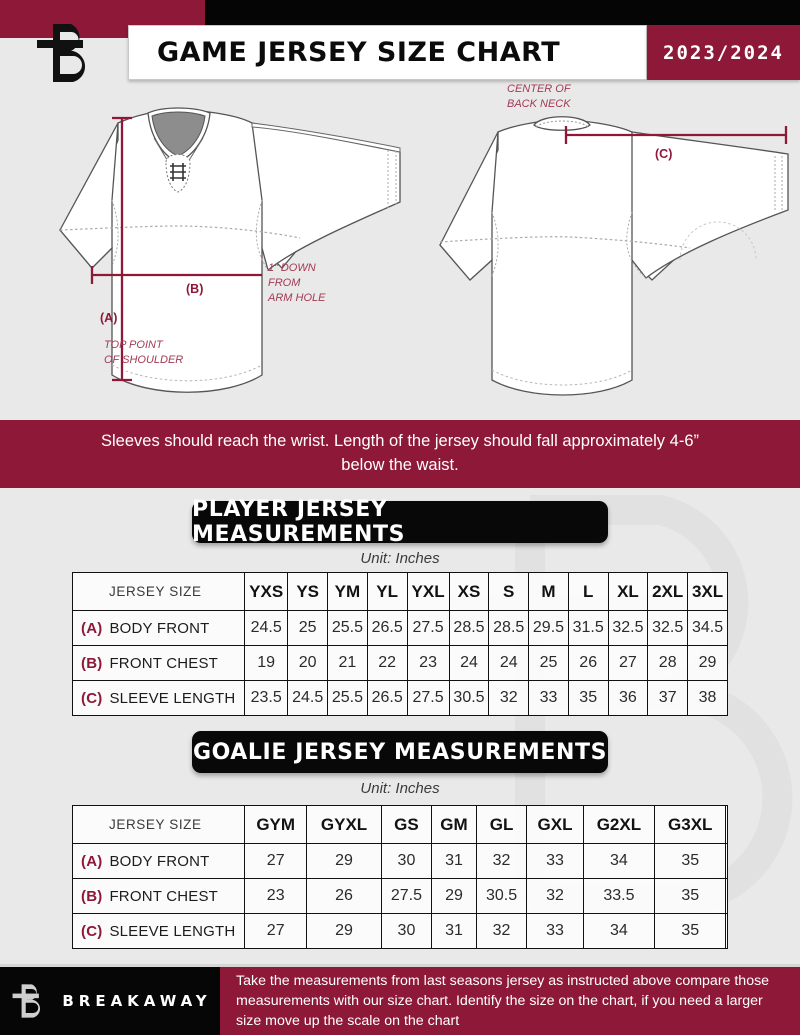  Describe the element at coordinates (359, 52) in the screenshot. I see `page-title-text: GAME JERSEY SIZE CHART` at that location.